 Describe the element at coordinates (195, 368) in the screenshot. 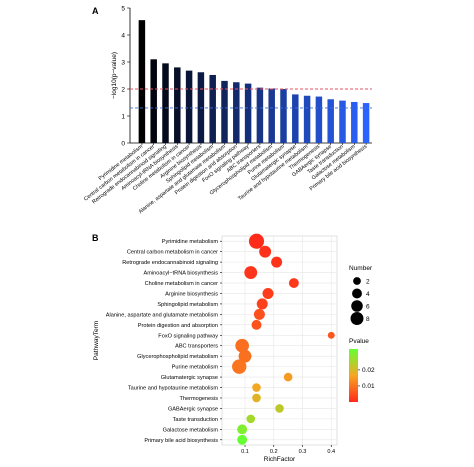

I see `y-tick-label: Purine metabolism` at that location.